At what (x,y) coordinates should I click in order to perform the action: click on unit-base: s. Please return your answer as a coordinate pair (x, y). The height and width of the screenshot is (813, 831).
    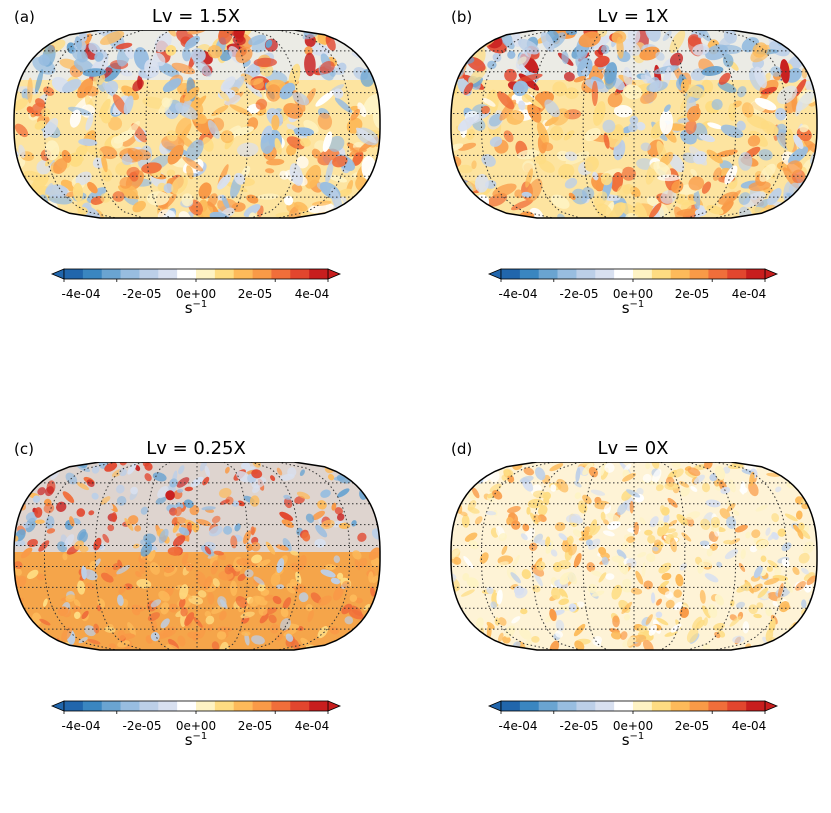
    Looking at the image, I should click on (625, 308).